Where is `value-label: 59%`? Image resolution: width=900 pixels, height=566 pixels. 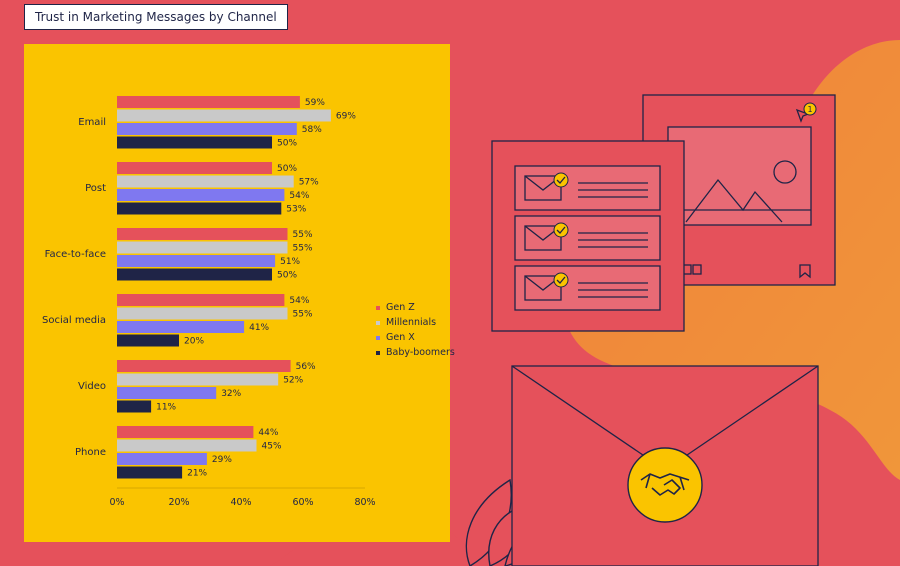
value-label: 59% is located at coordinates (315, 103).